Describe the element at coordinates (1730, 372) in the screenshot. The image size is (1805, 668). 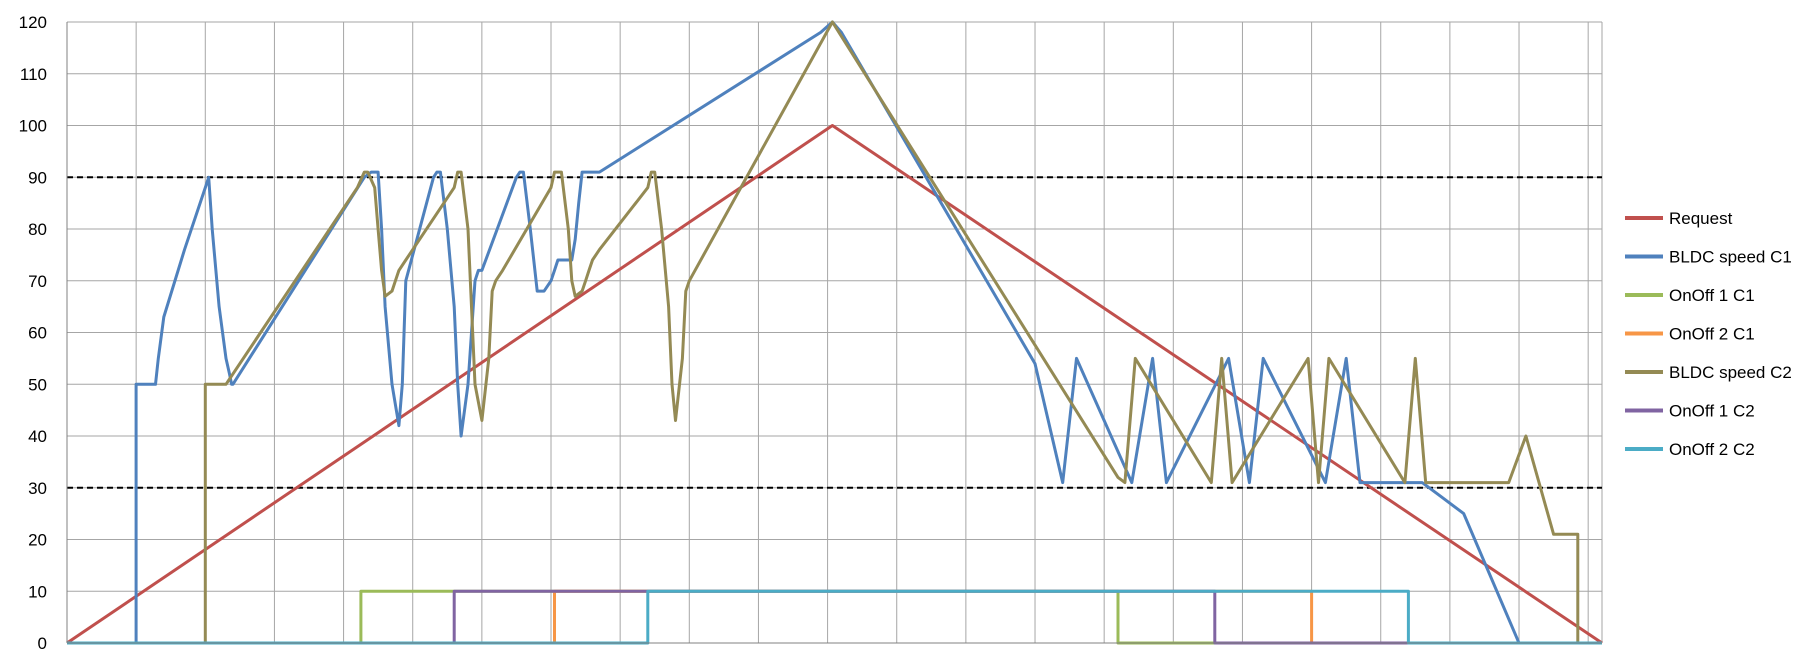
I see `legend-label-5: BLDC speed C2` at that location.